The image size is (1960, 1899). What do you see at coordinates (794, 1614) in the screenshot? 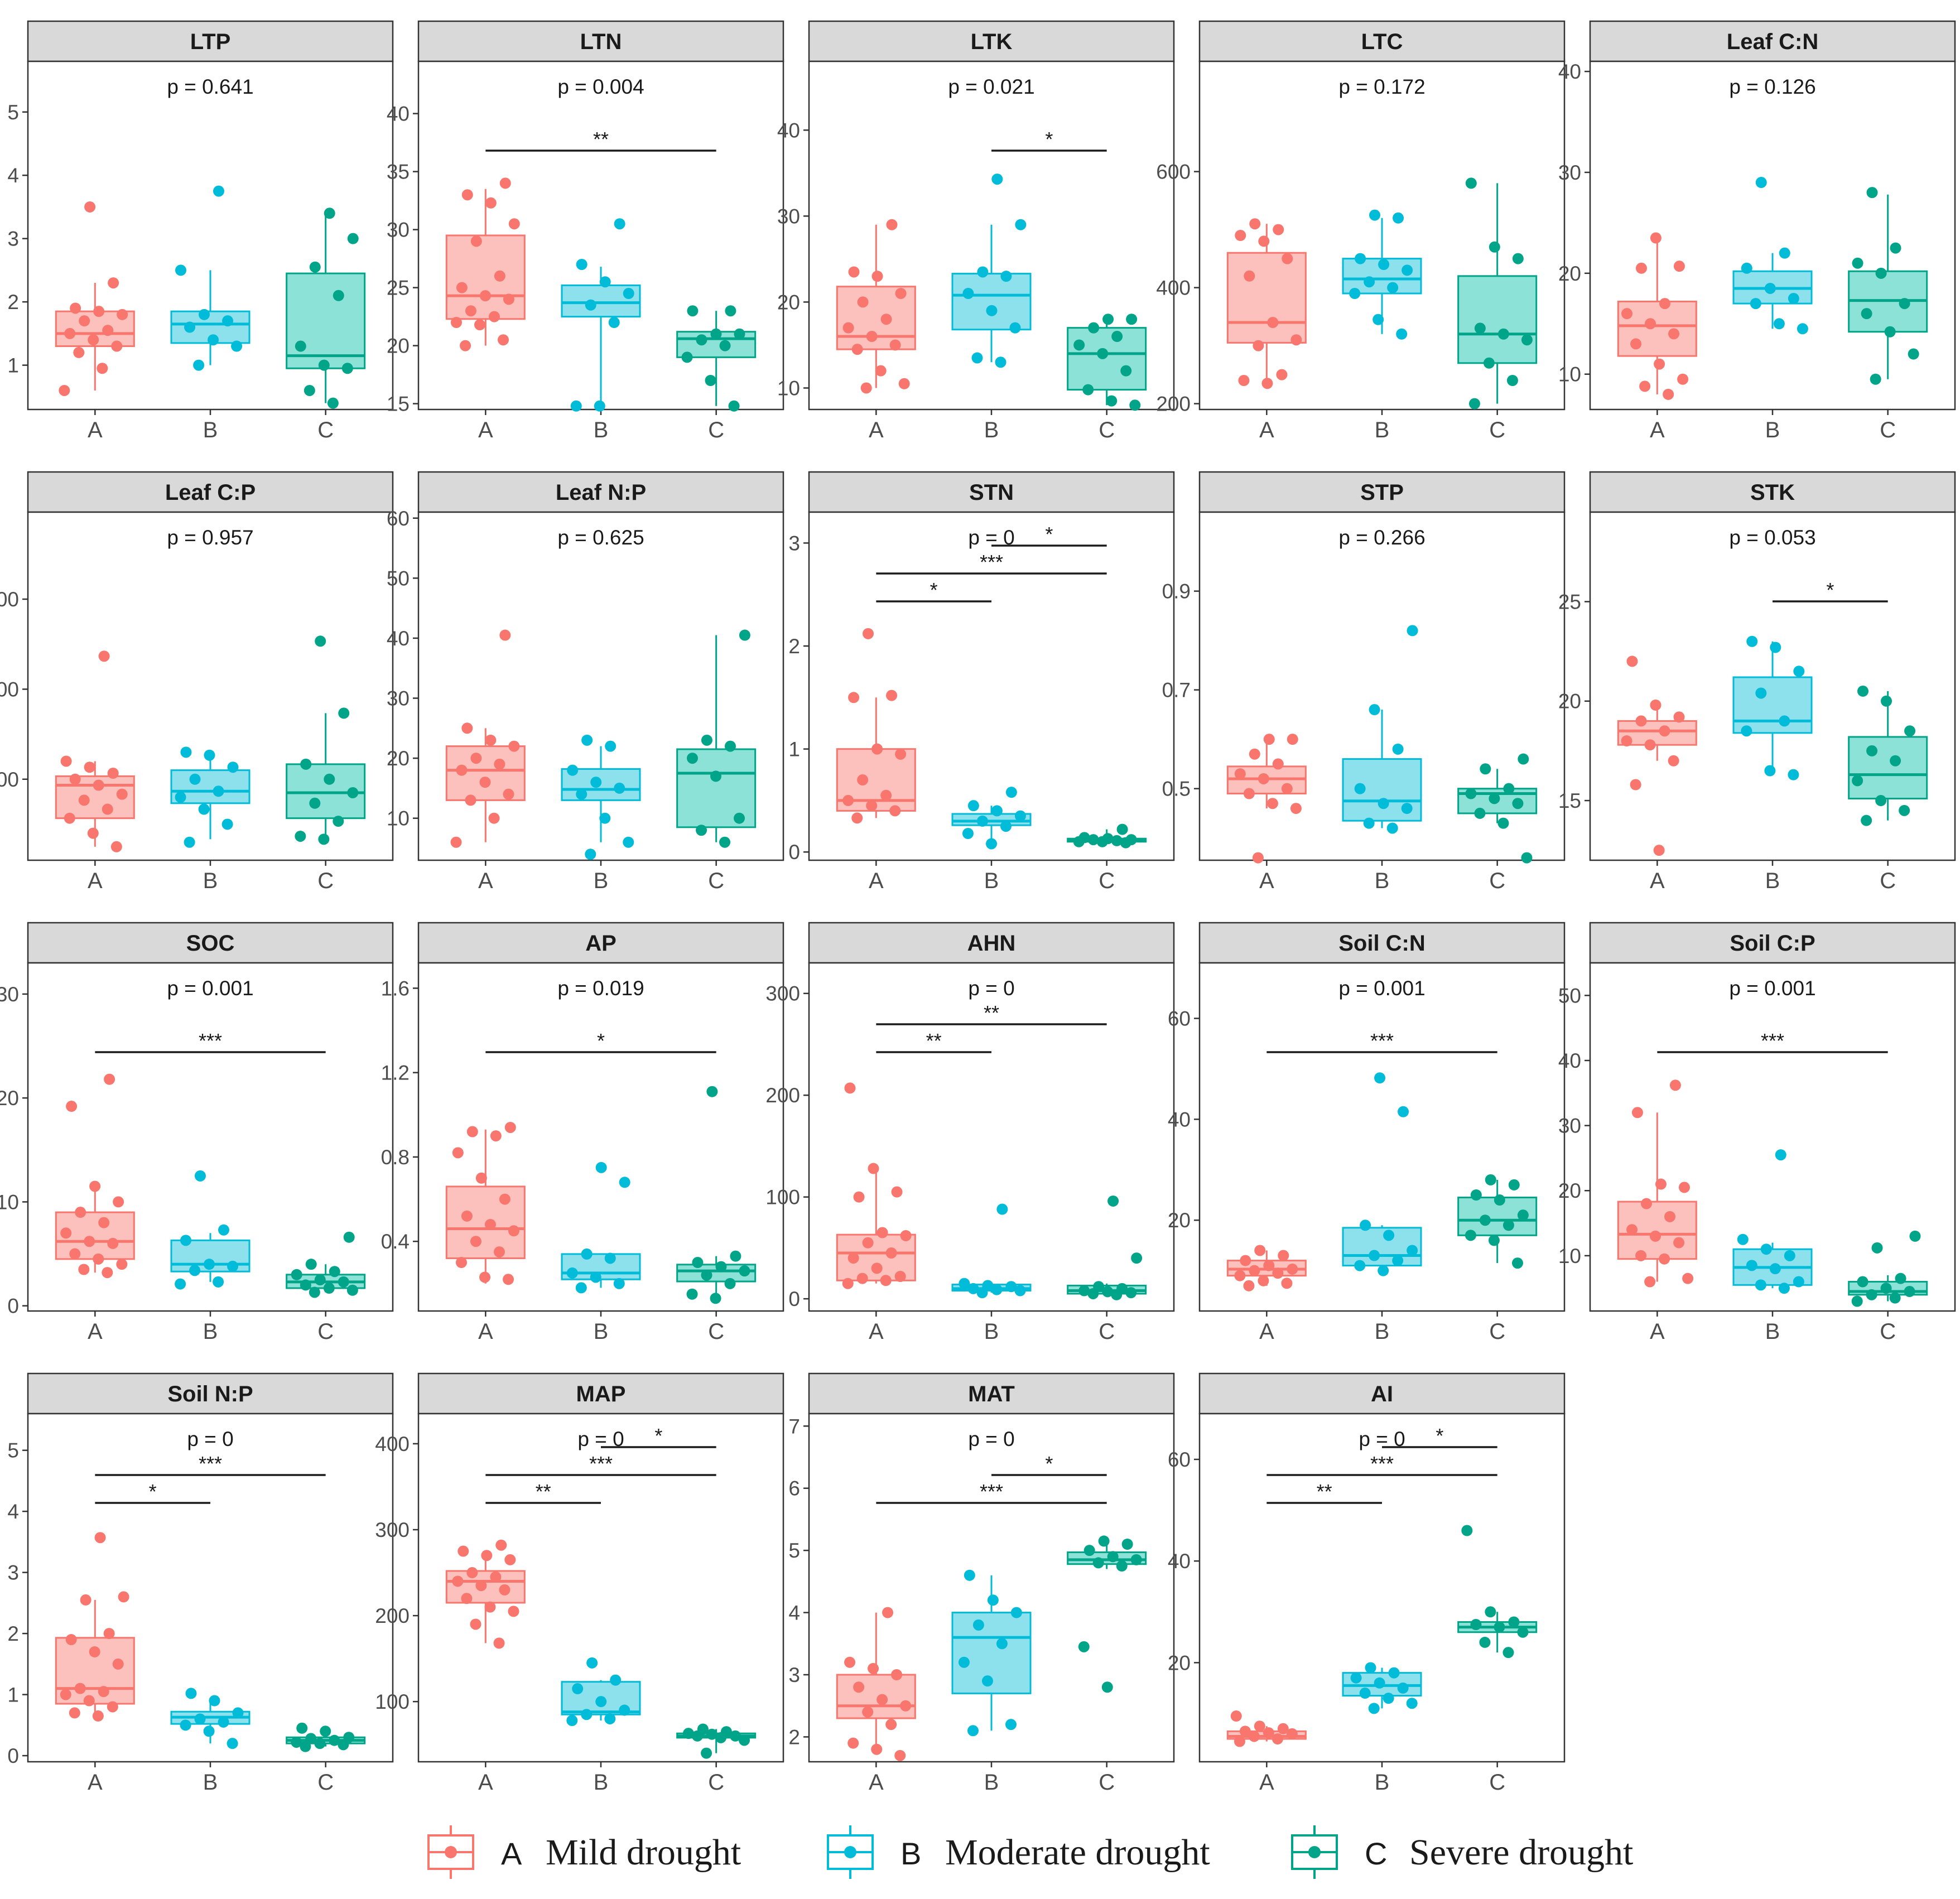
I see `y-tick-label: 4` at bounding box center [794, 1614].